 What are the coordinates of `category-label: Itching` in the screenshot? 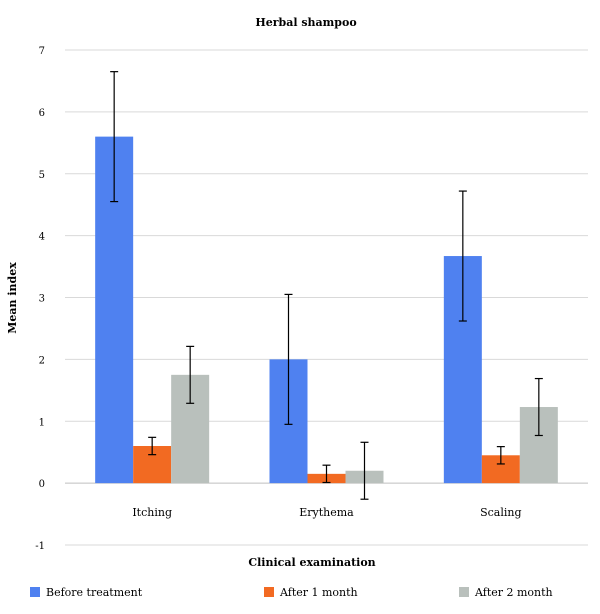 It's located at (152, 512).